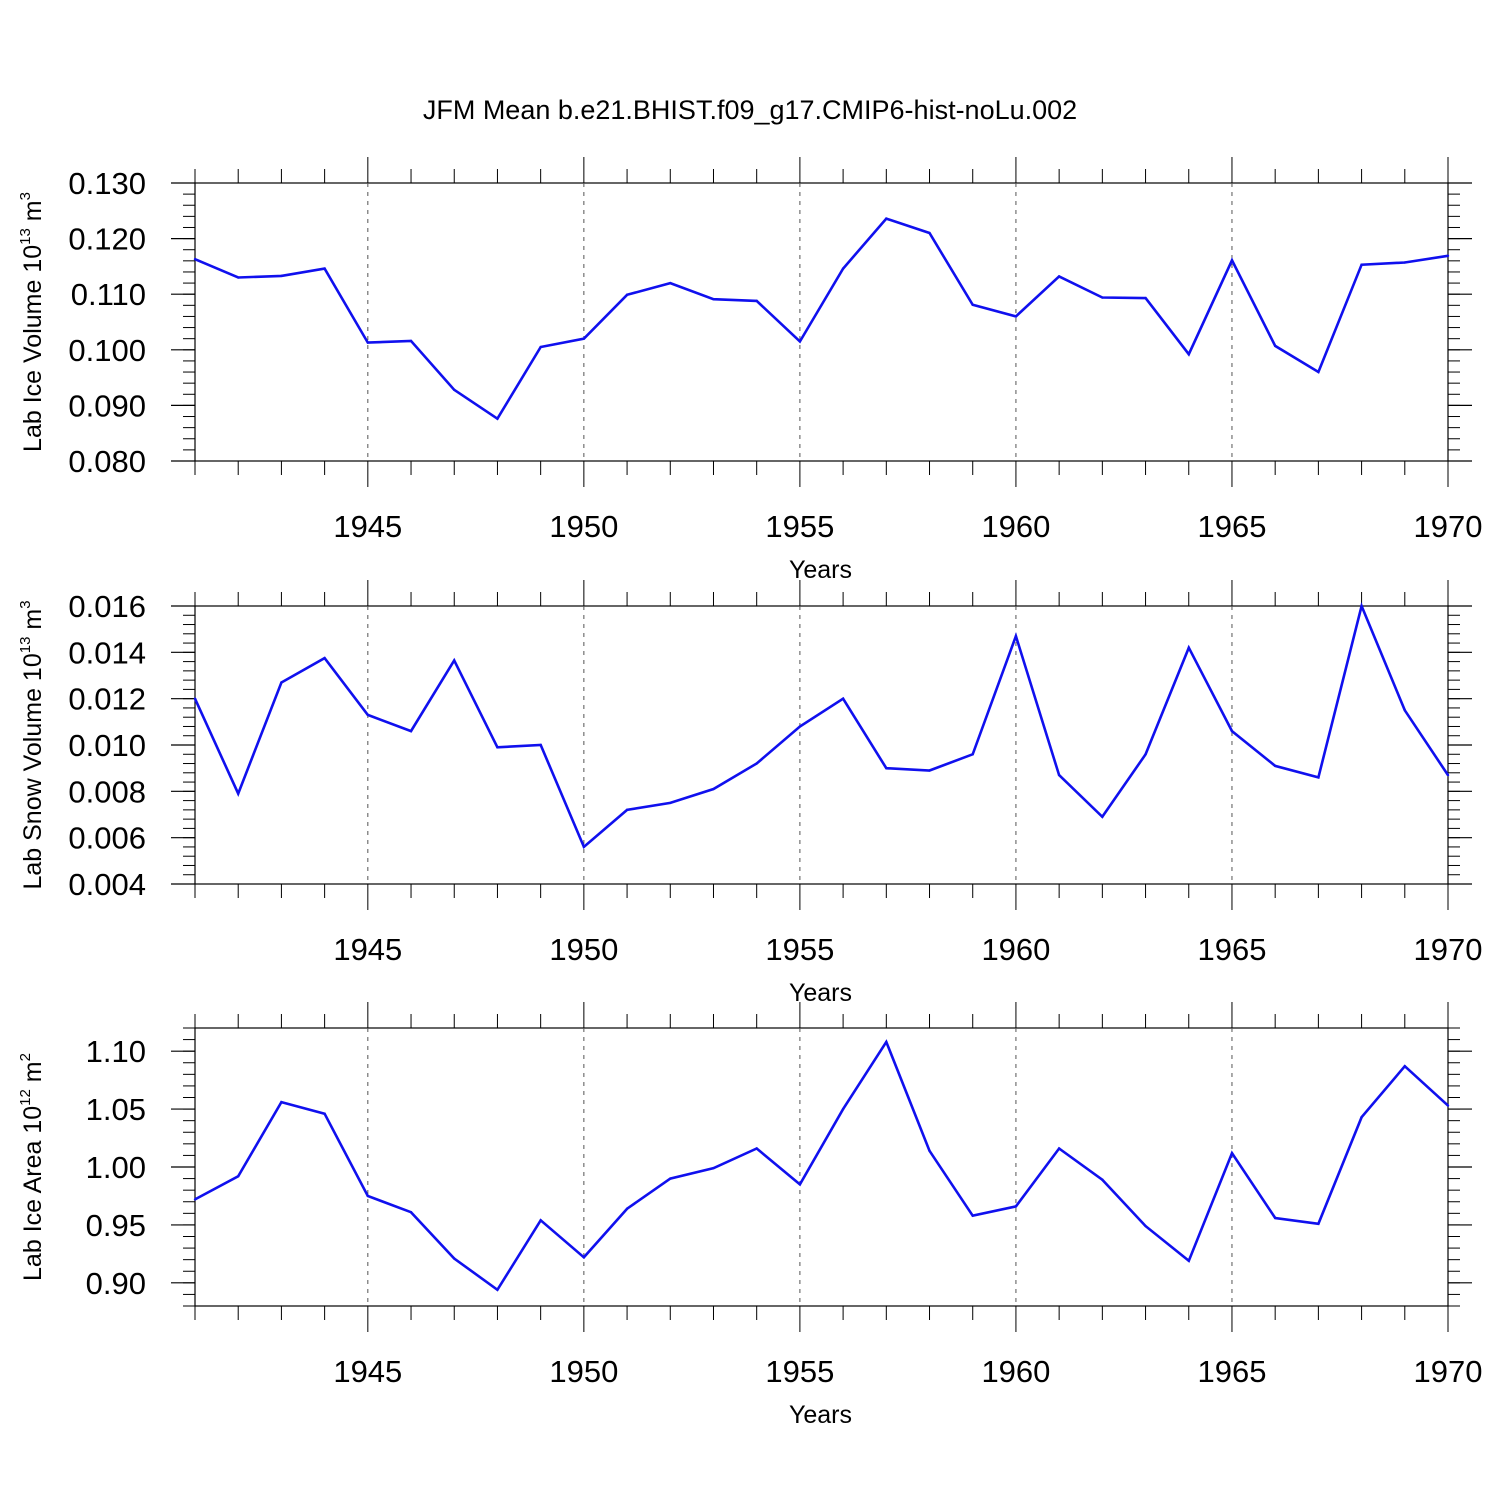  I want to click on y-tick-label: 0.014, so click(107, 652).